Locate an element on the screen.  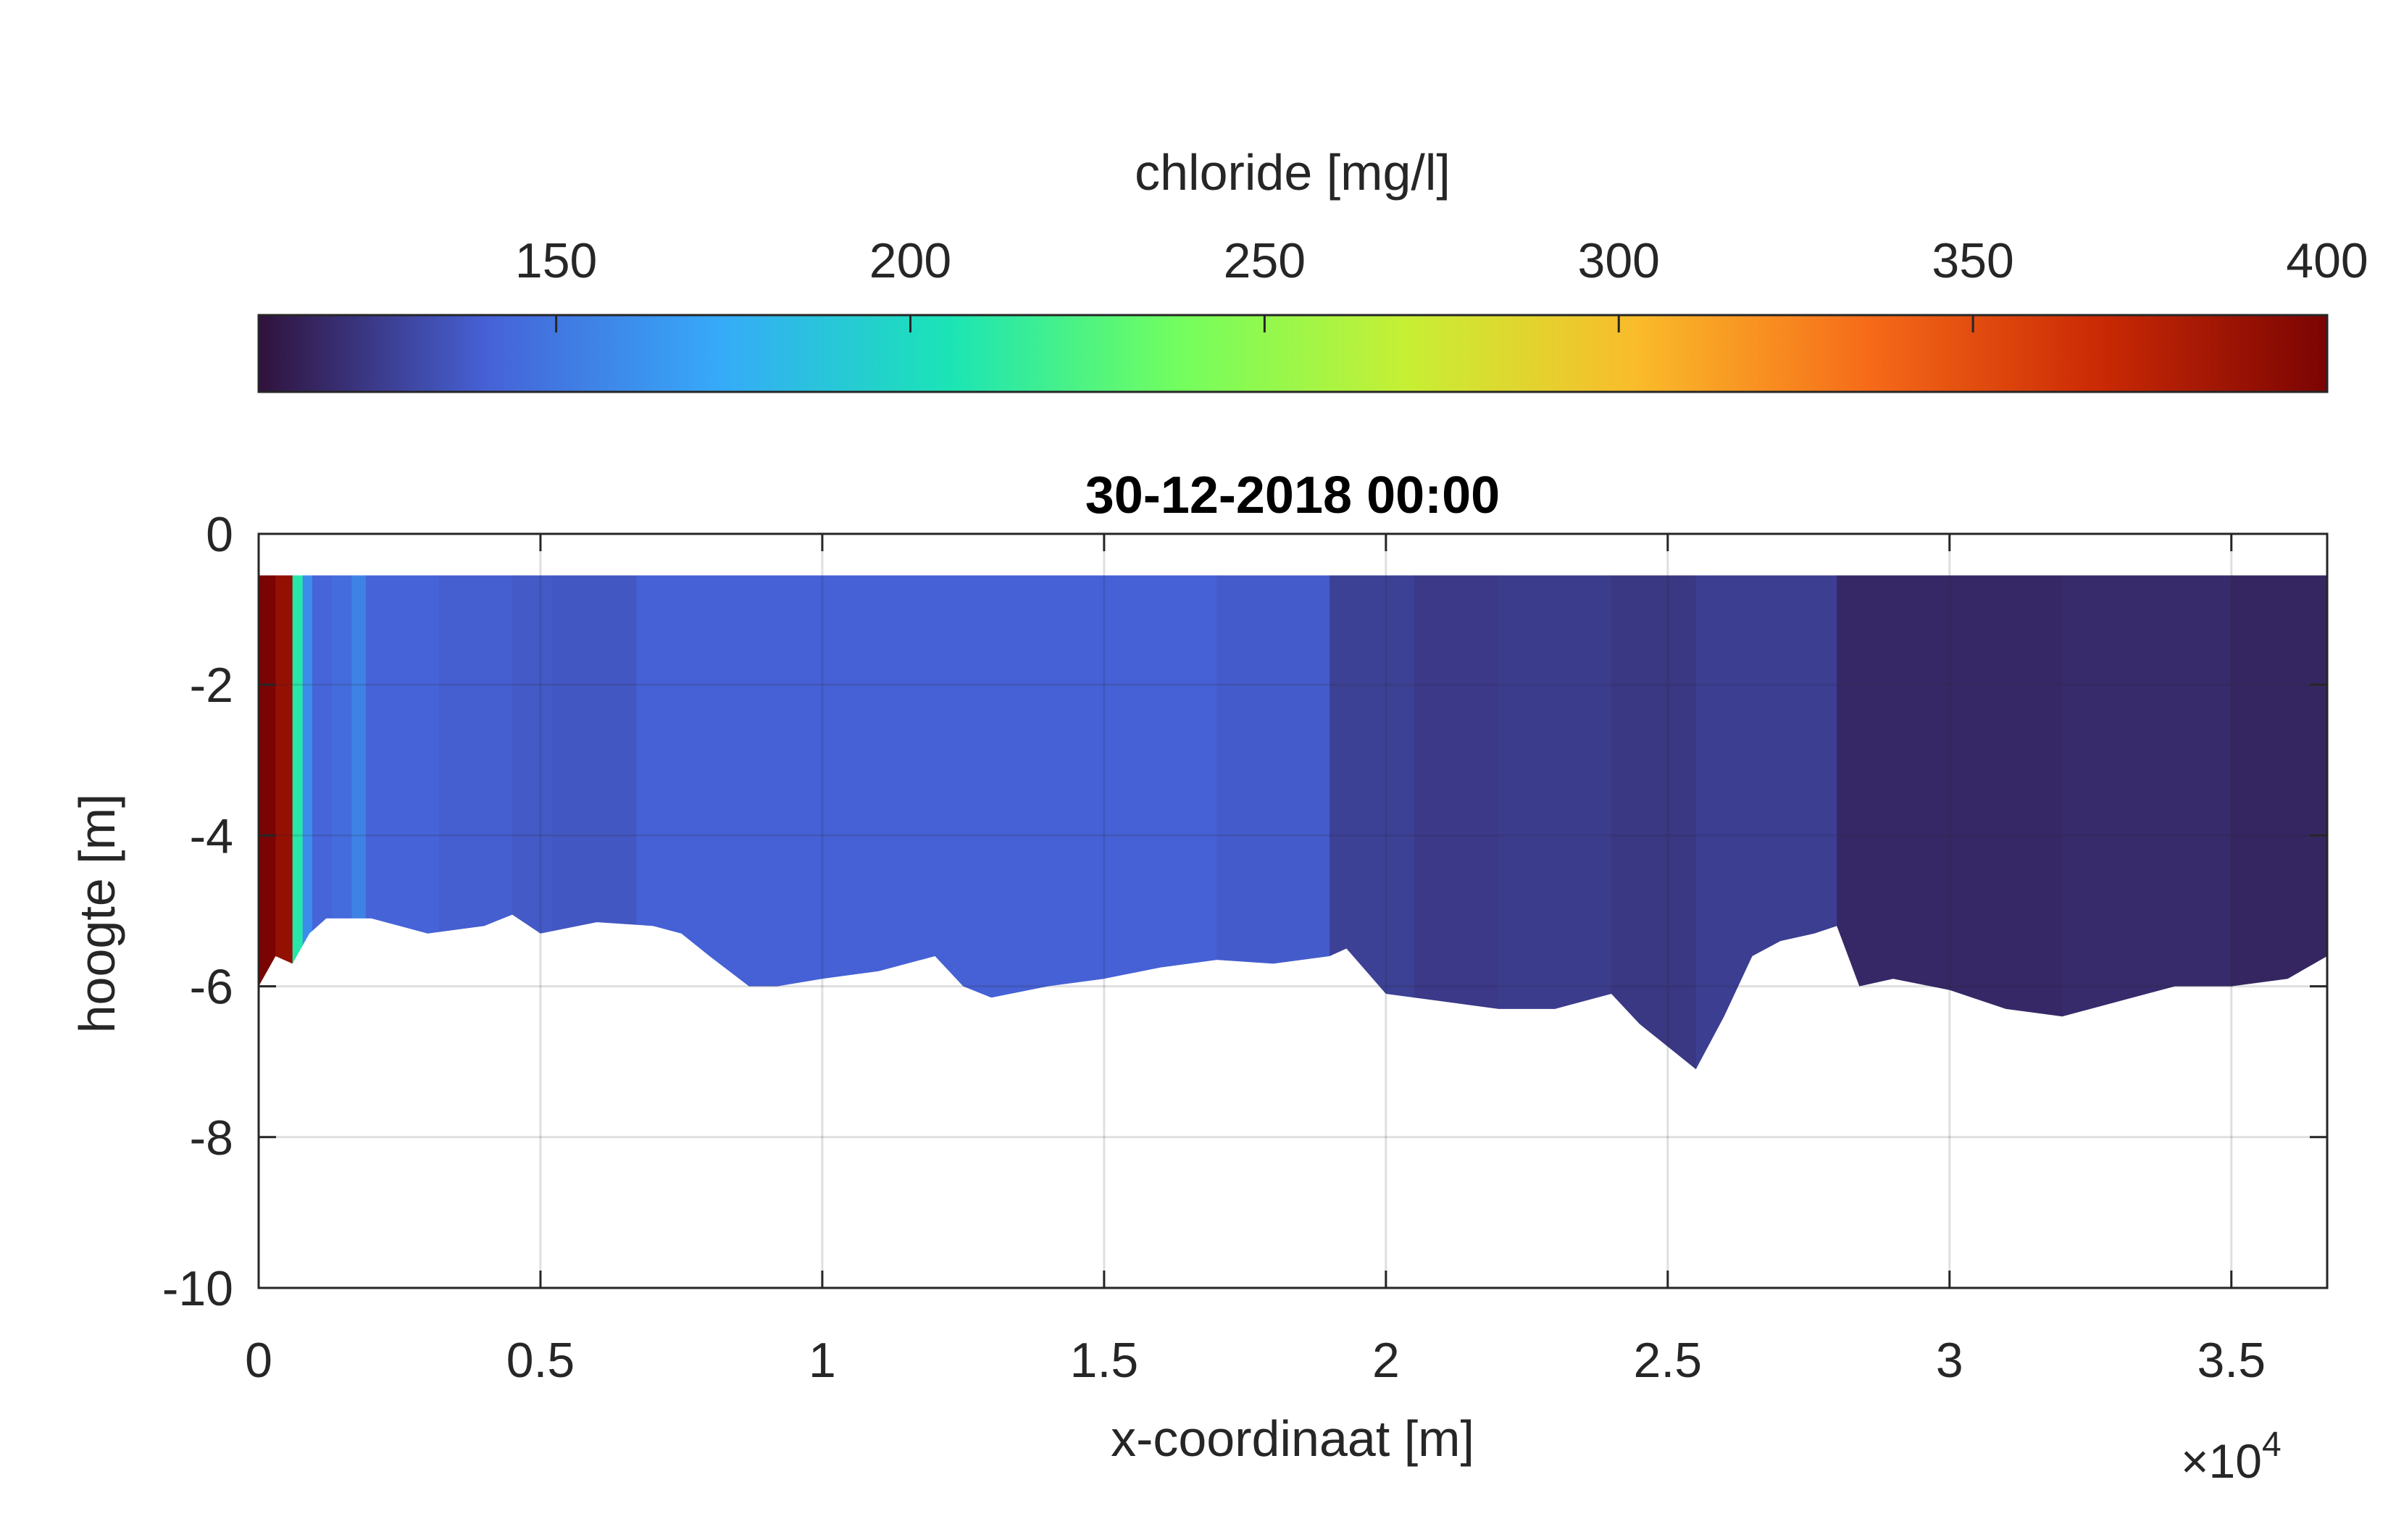
y-tick-label: -2 is located at coordinates (211, 685).